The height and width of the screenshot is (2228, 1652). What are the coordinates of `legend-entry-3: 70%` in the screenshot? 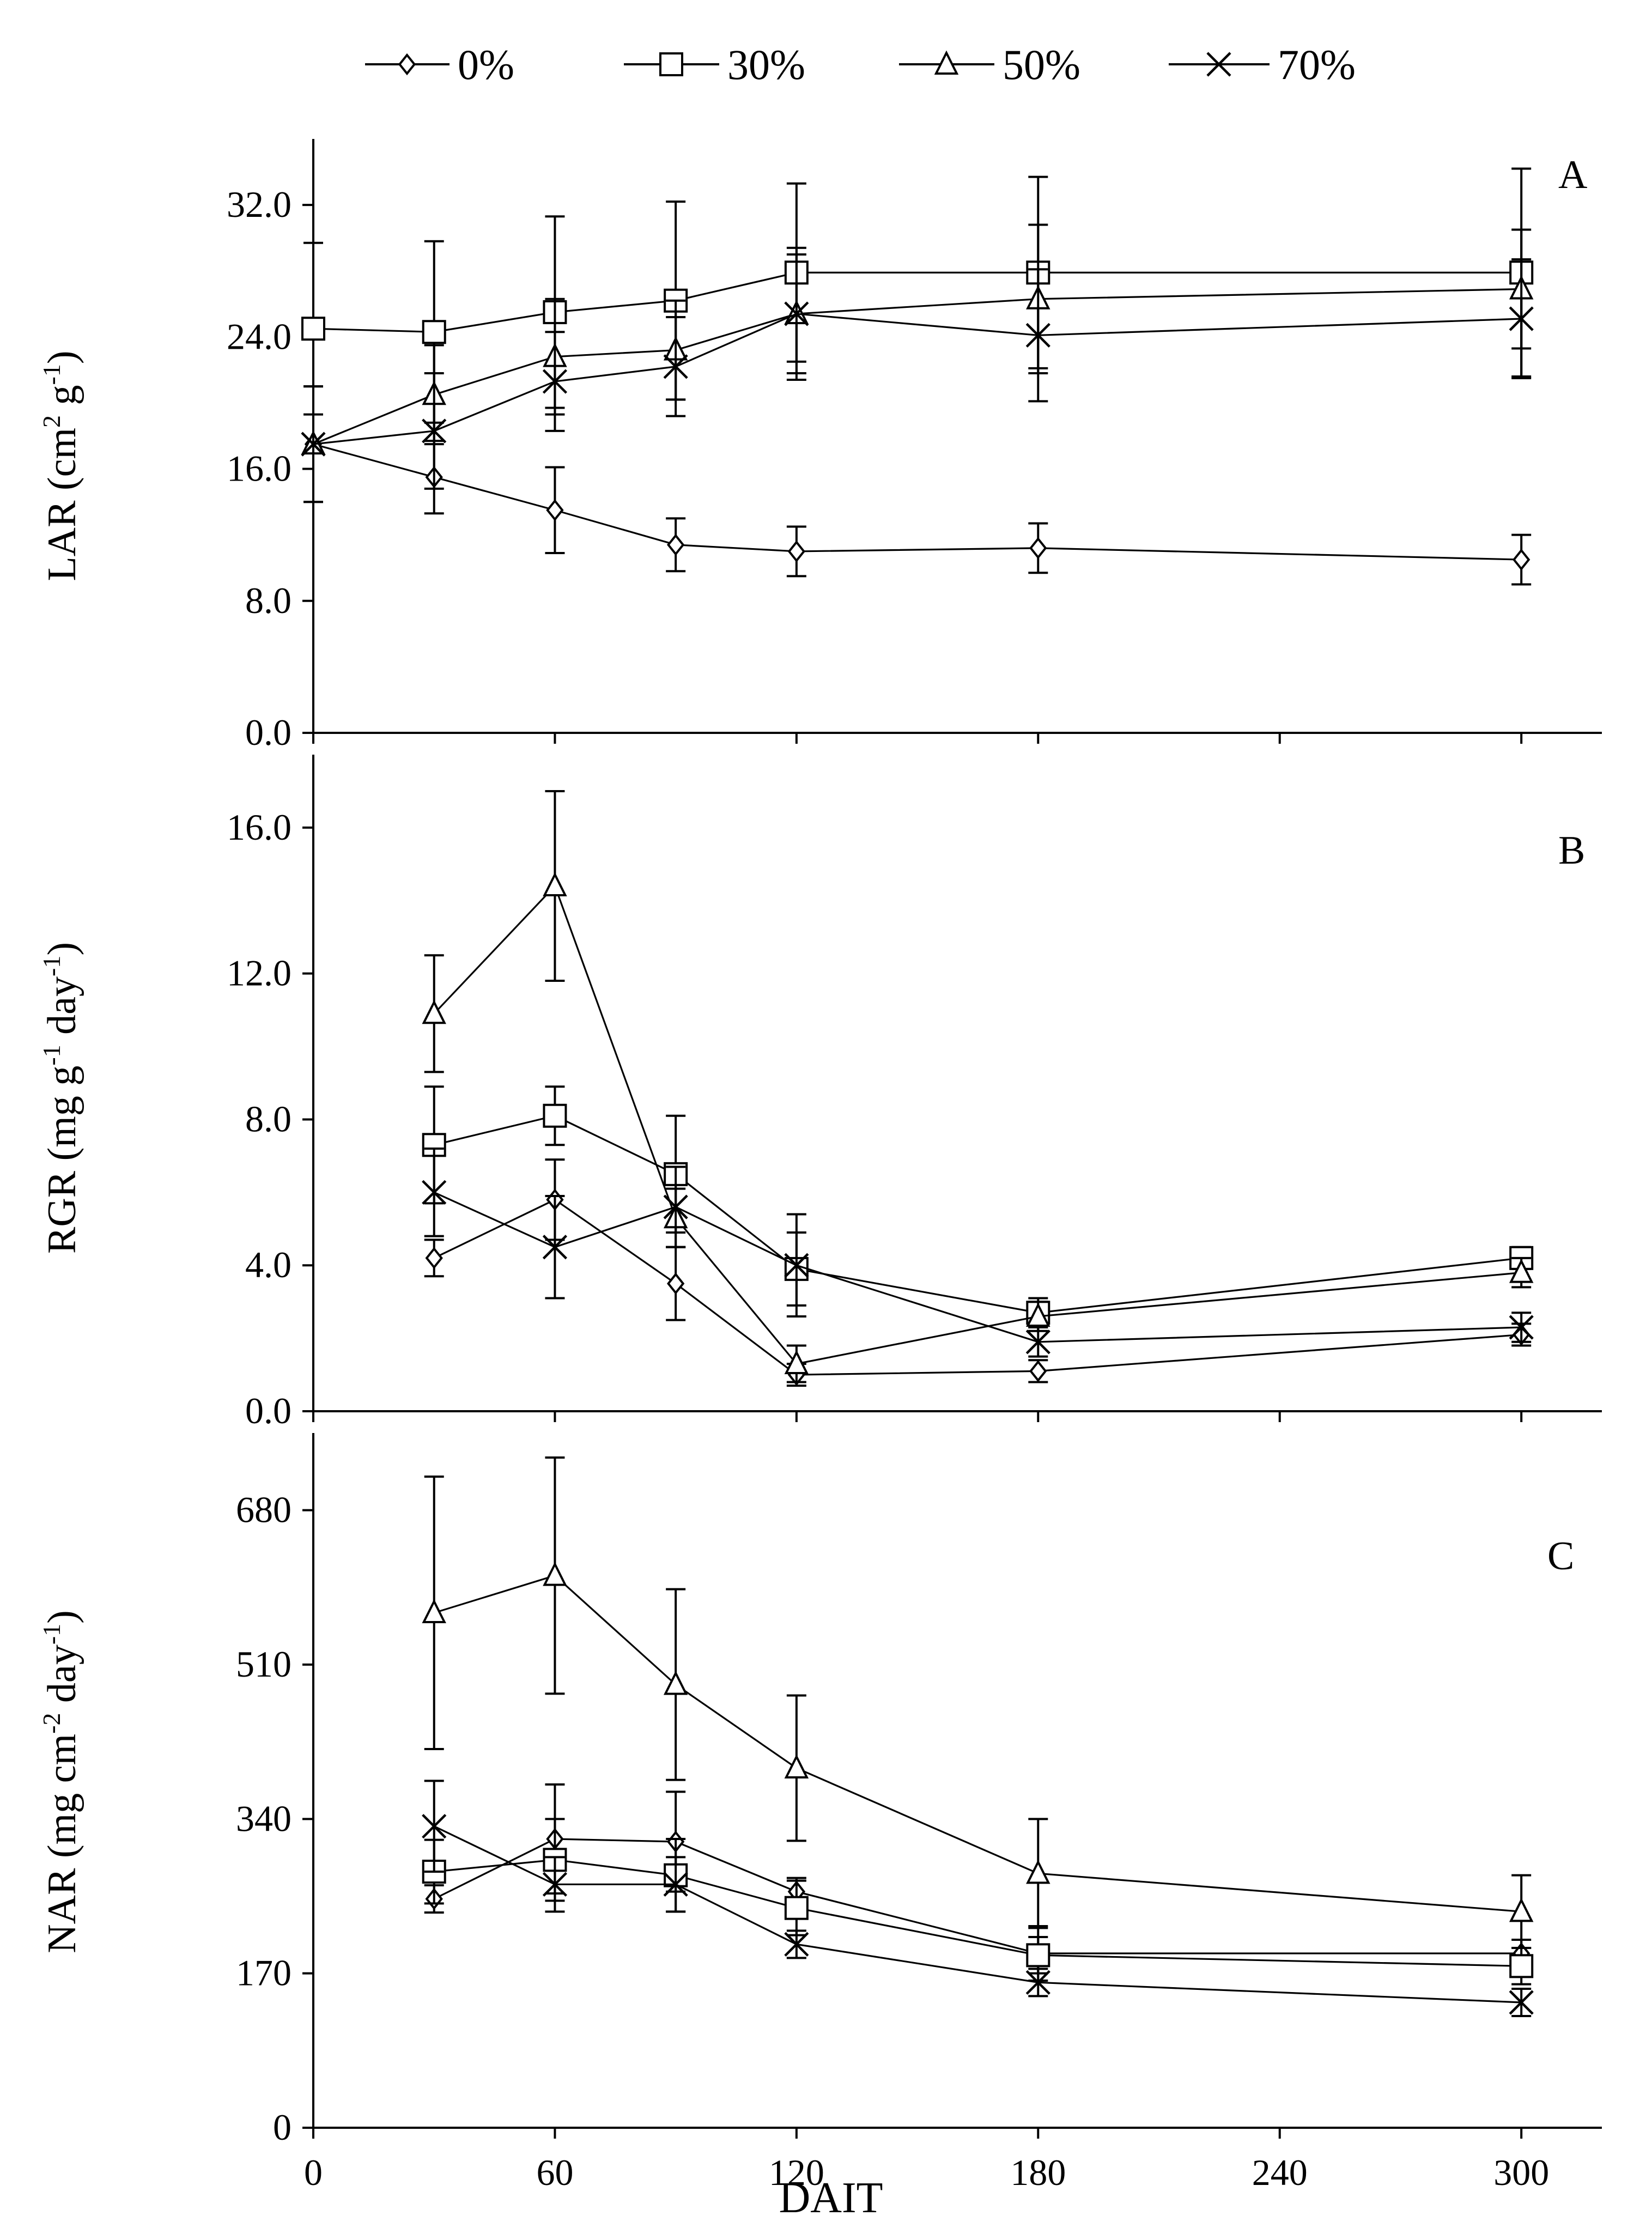 It's located at (1262, 64).